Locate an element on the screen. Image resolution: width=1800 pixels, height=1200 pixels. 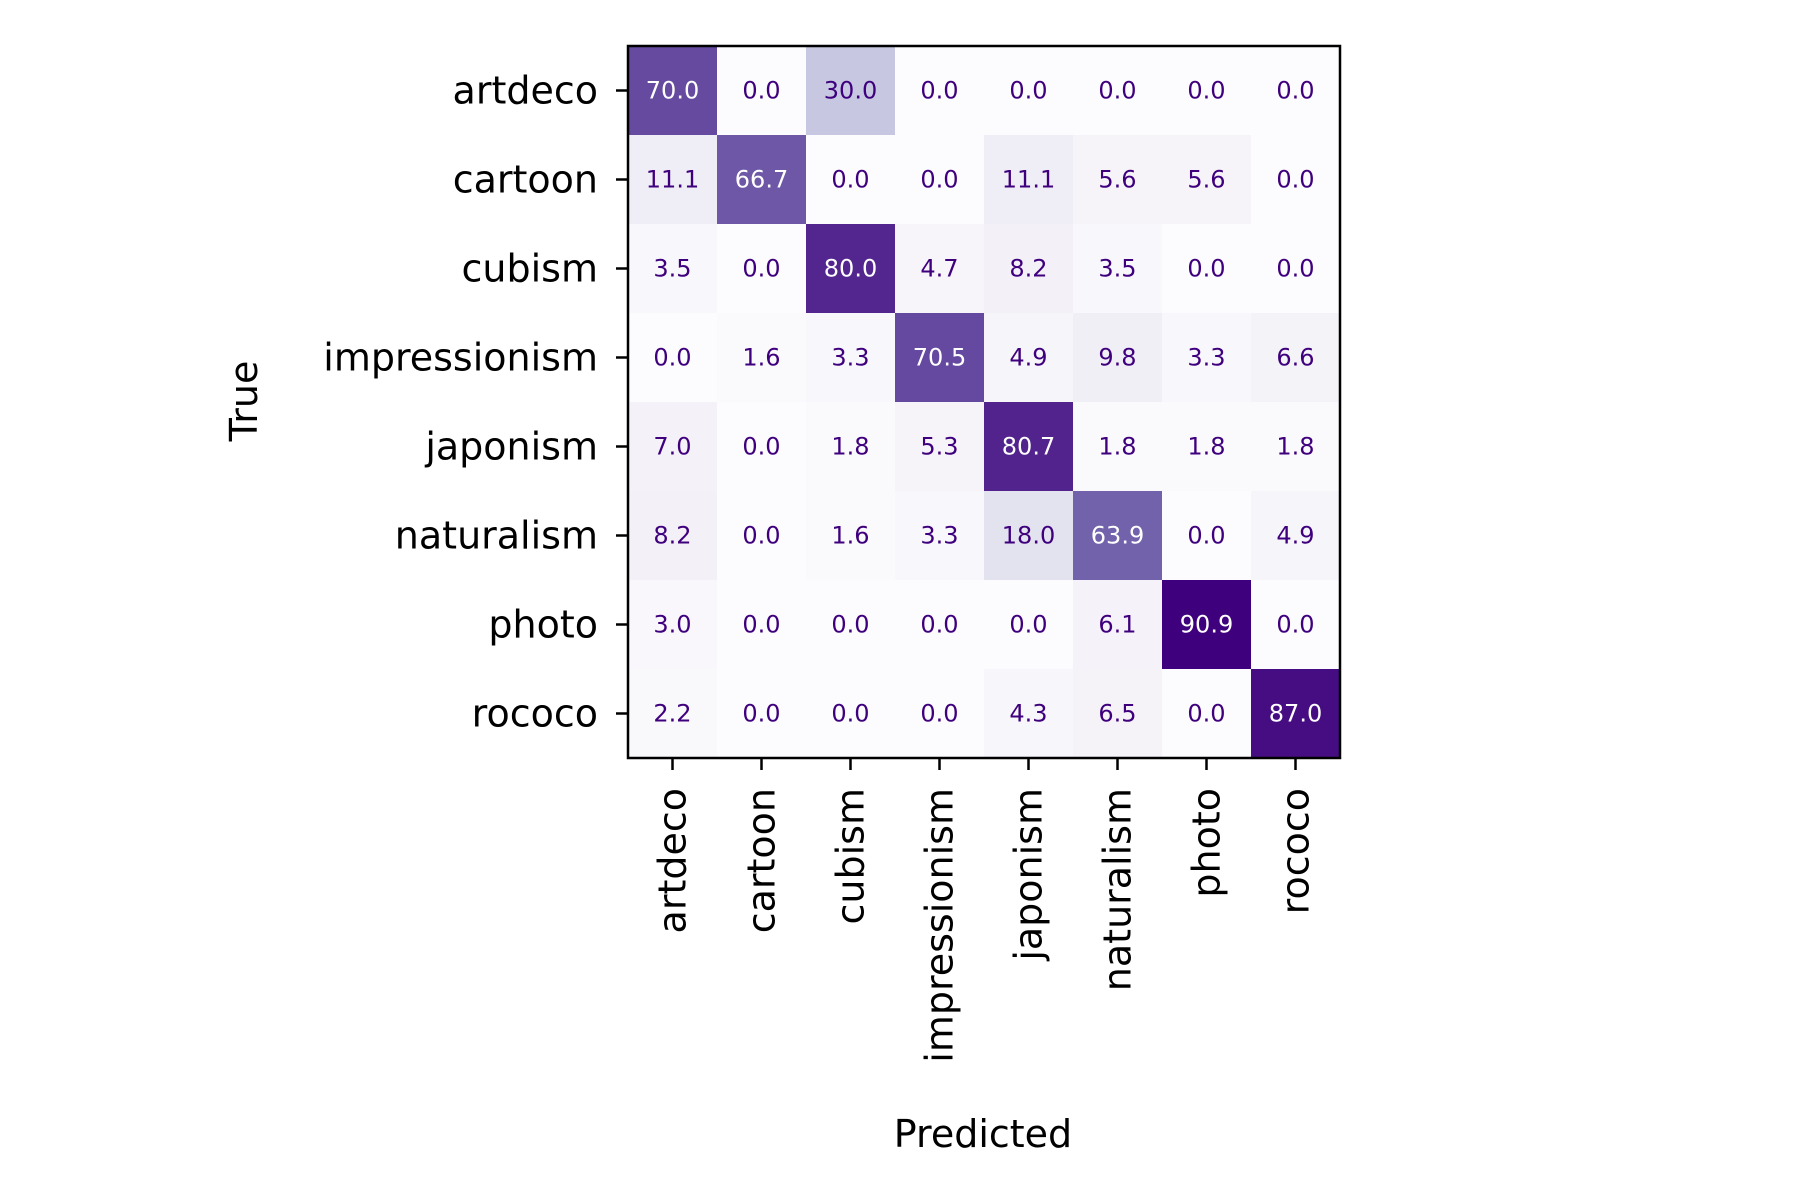
cell-value-label: 2.2 is located at coordinates (672, 714).